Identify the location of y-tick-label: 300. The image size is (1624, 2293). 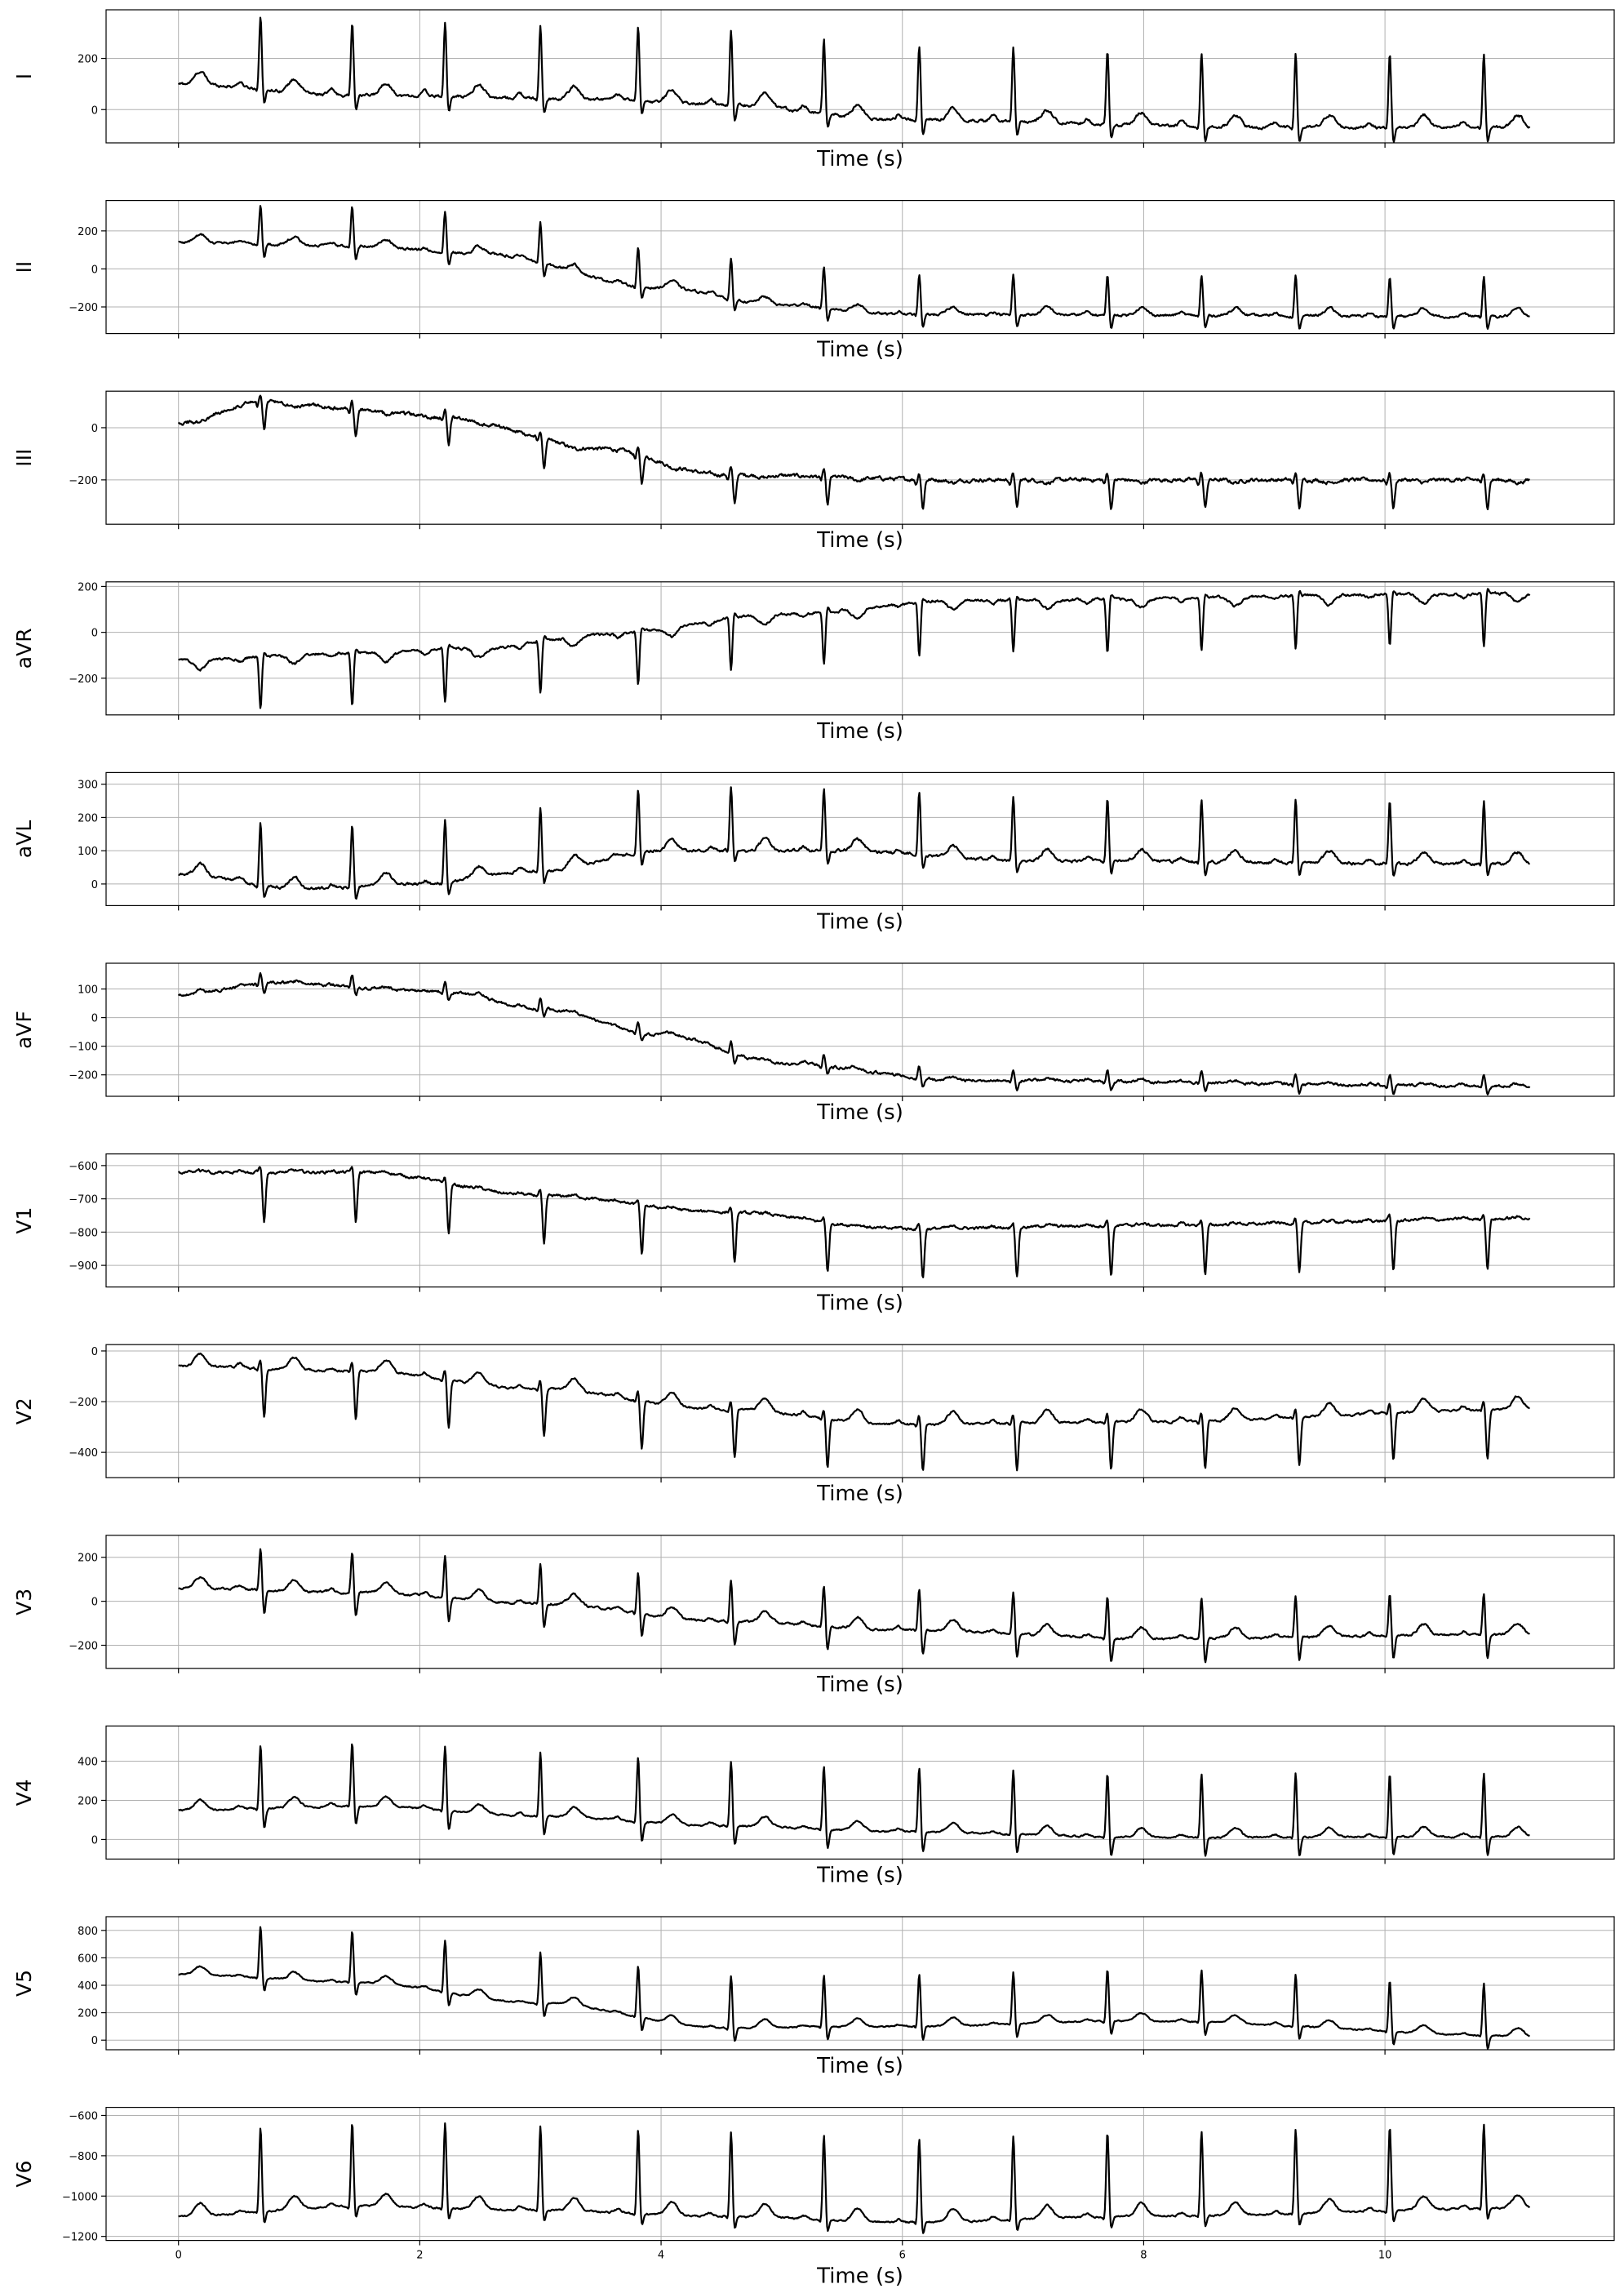
(88, 786).